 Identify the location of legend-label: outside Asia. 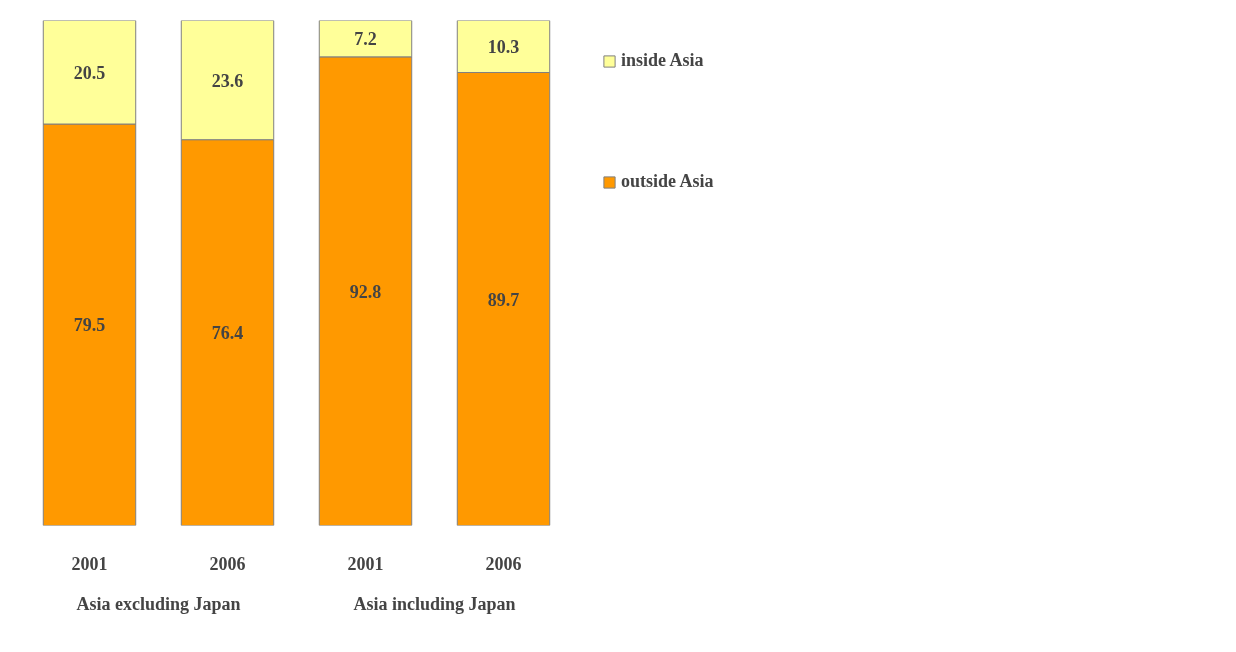
(667, 181).